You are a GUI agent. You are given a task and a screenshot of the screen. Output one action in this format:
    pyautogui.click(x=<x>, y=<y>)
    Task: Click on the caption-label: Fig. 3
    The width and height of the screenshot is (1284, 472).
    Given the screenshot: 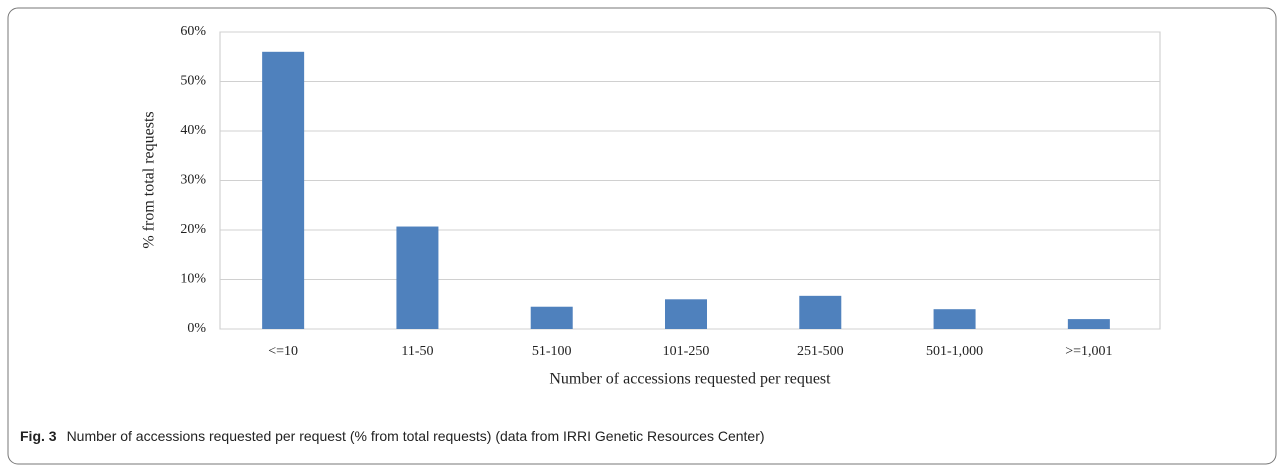 What is the action you would take?
    pyautogui.click(x=38, y=436)
    